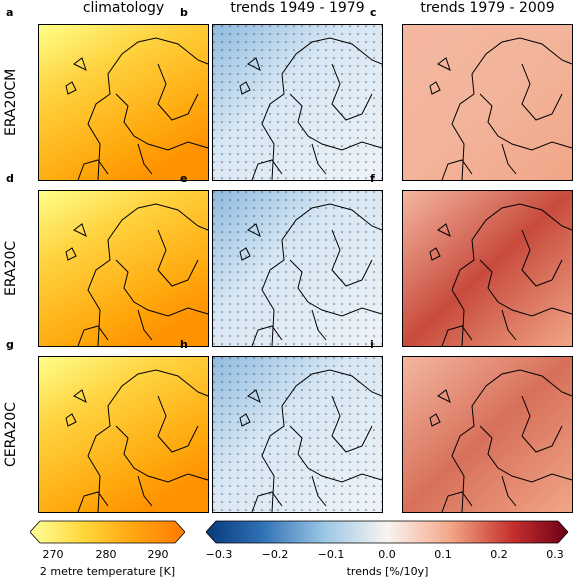 This screenshot has width=575, height=582. I want to click on column-title-climatology: climatology, so click(123, 8).